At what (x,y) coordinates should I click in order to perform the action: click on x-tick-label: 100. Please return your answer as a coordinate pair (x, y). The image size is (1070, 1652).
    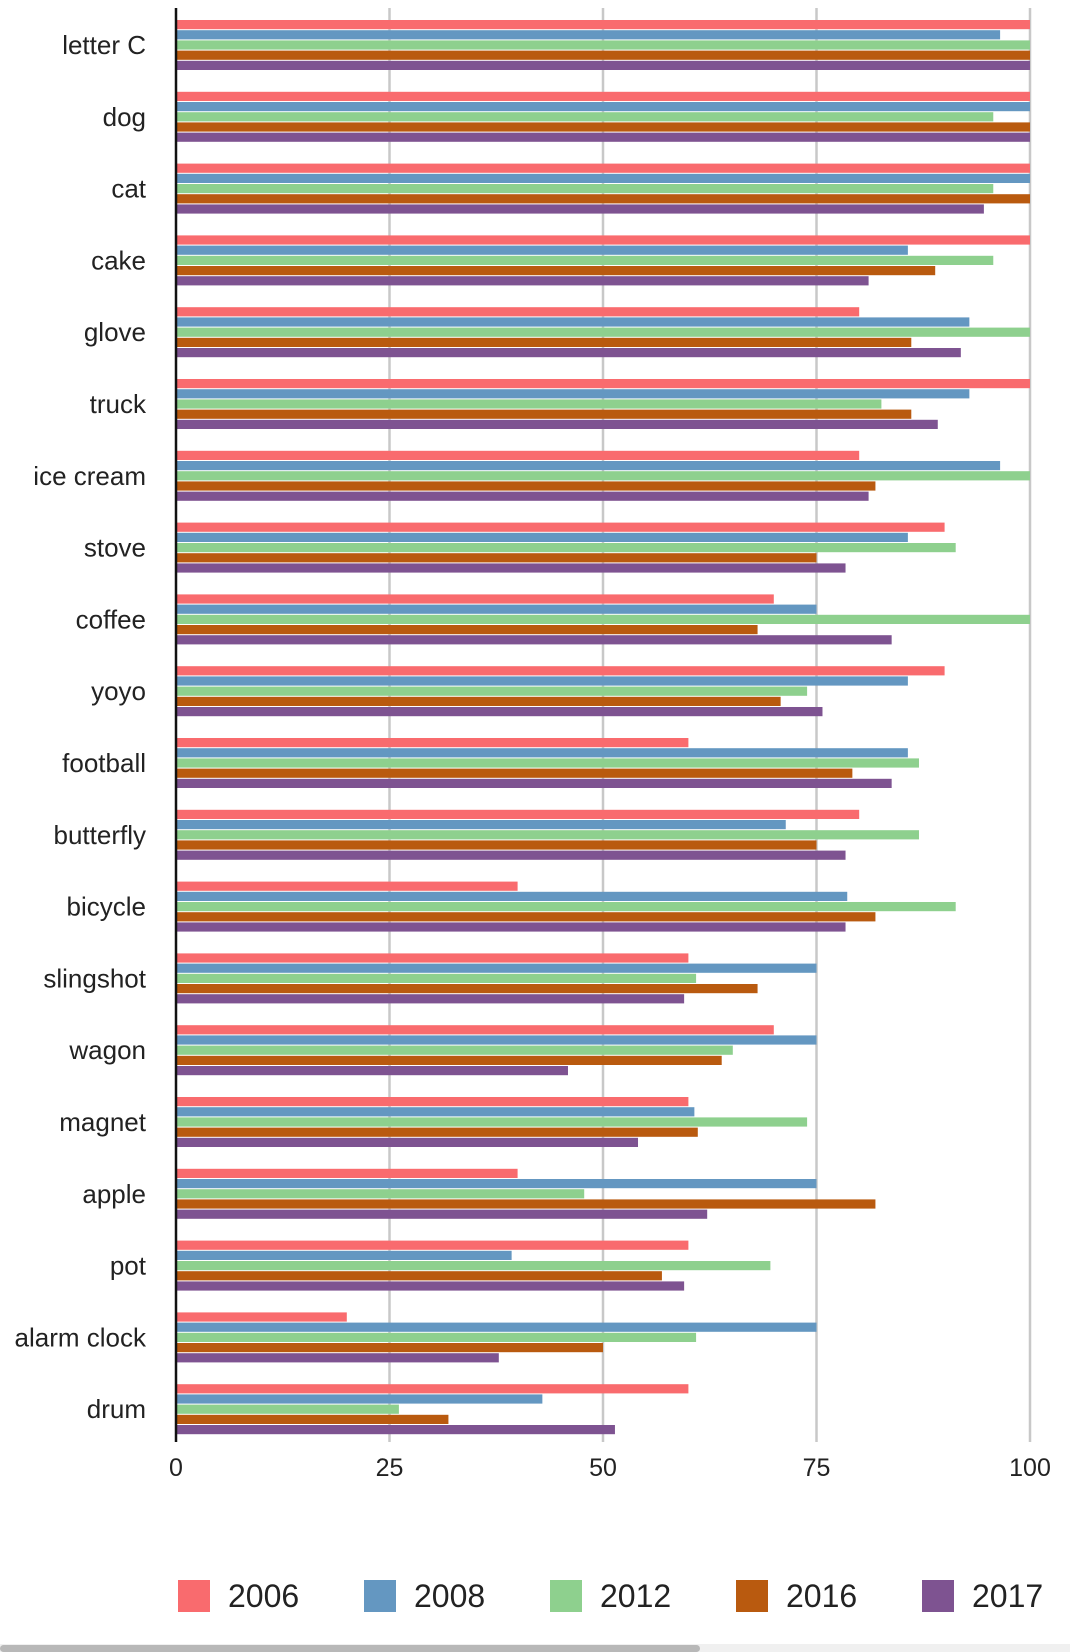
    Looking at the image, I should click on (1030, 1467).